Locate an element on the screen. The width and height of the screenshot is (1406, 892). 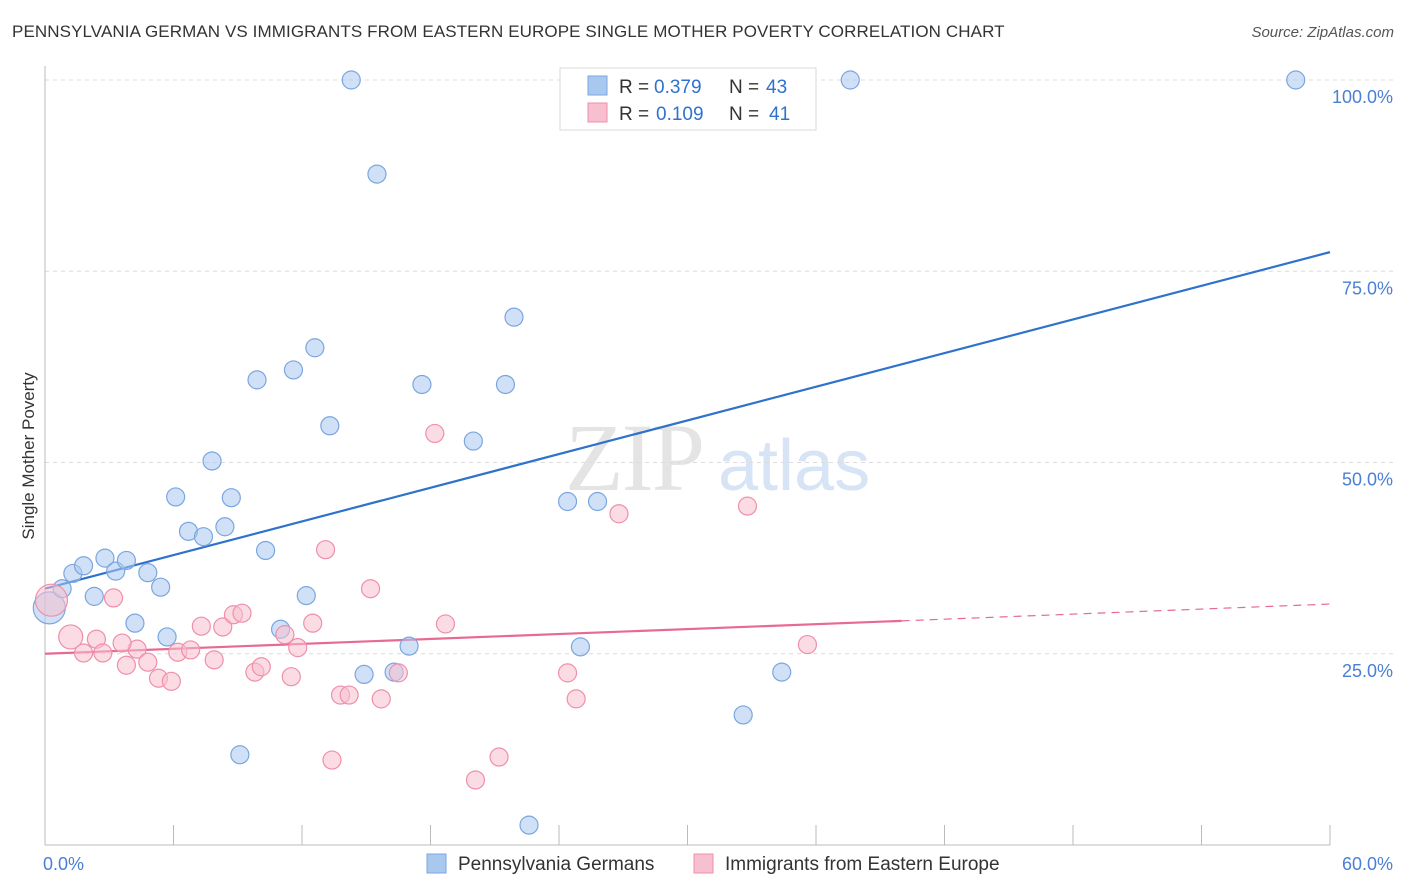
legend-swatch-pennsylvania-germans is located at coordinates (597, 85).